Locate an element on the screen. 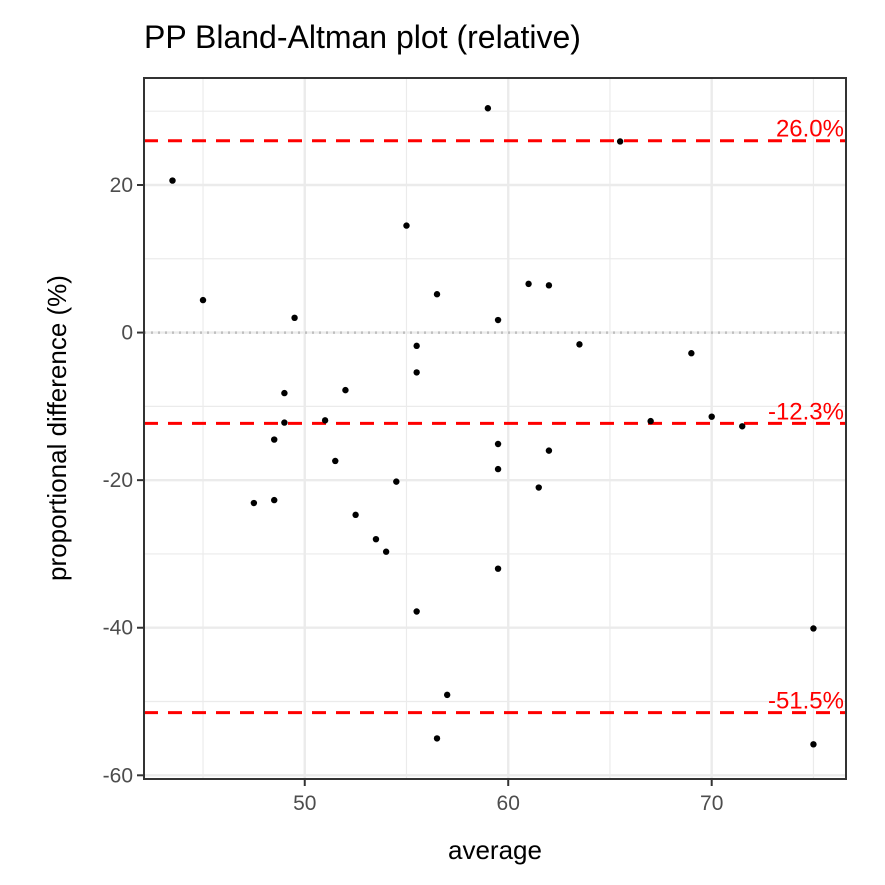 Image resolution: width=885 pixels, height=885 pixels. y-tick-label: 0 is located at coordinates (127, 333).